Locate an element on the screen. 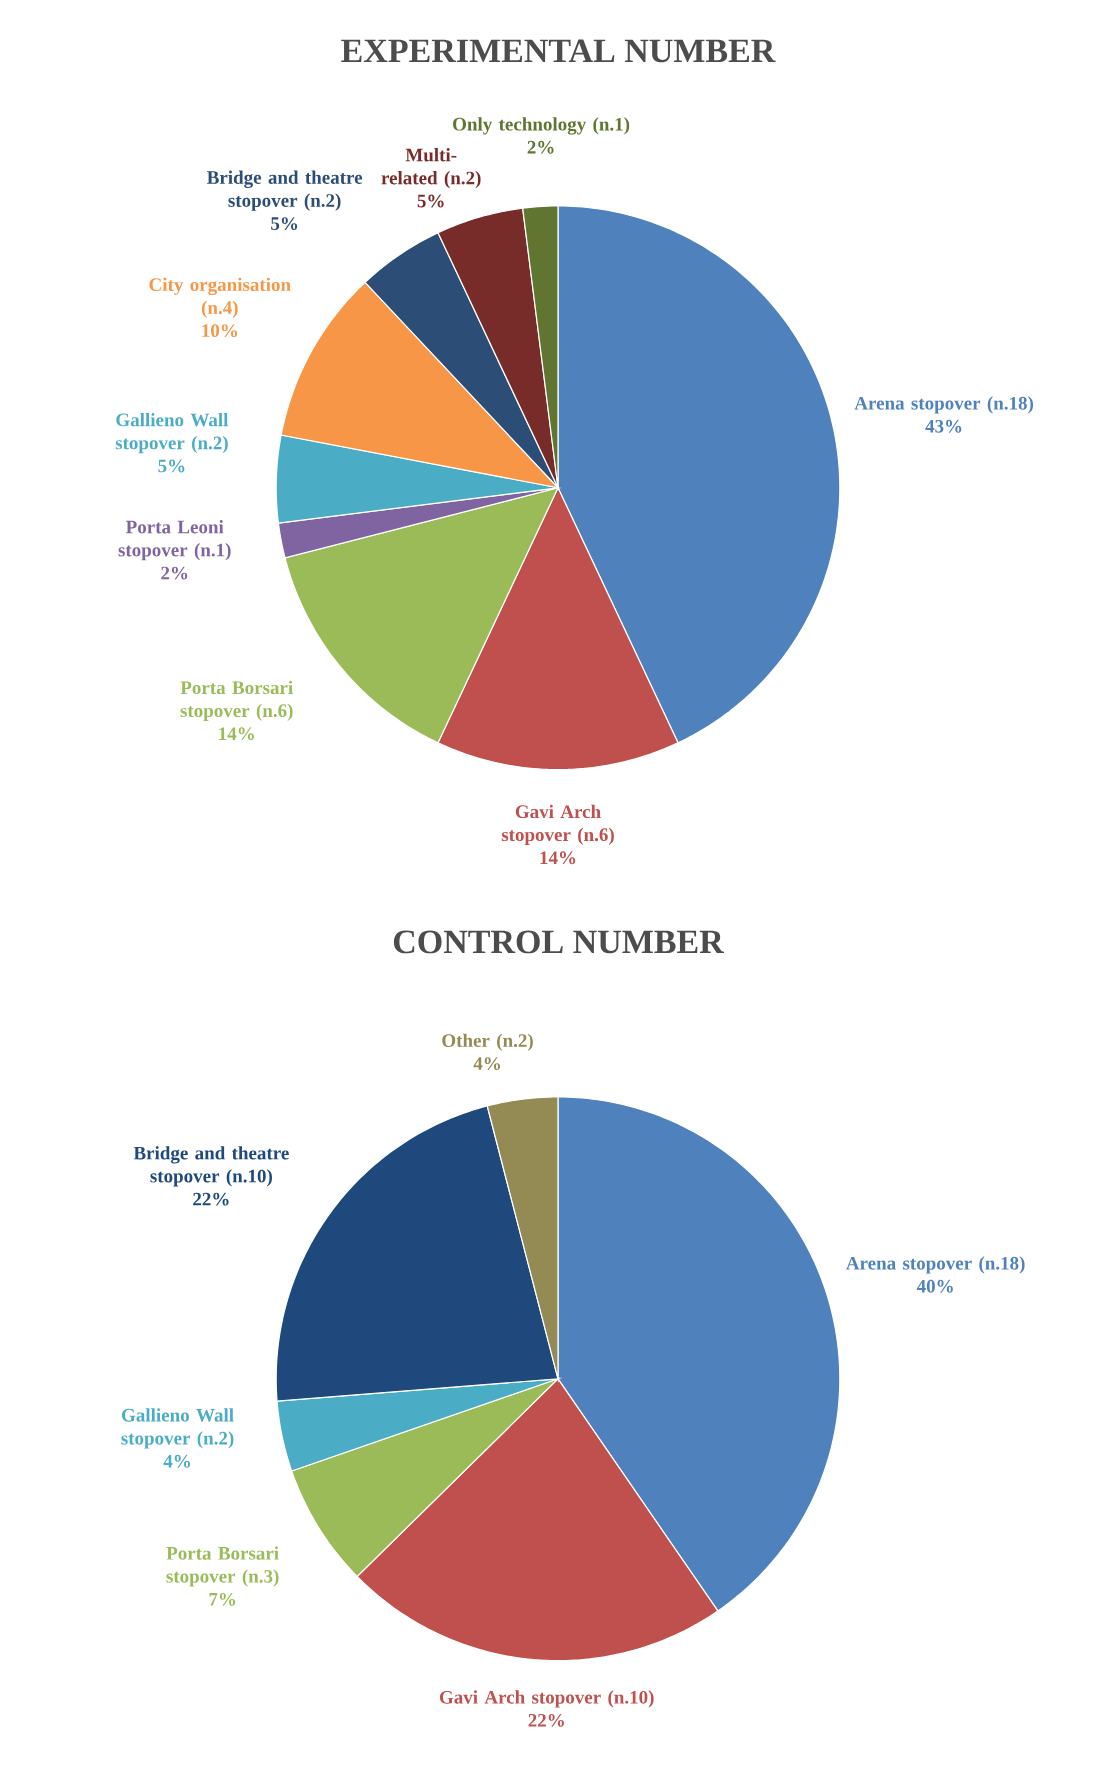  data-label: 40% is located at coordinates (934, 1286).